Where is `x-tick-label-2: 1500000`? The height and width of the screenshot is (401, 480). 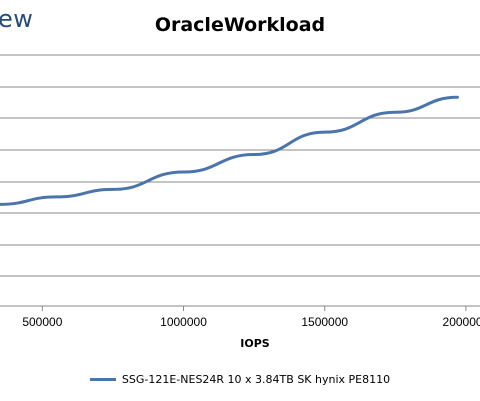
x-tick-label-2: 1500000 is located at coordinates (324, 322).